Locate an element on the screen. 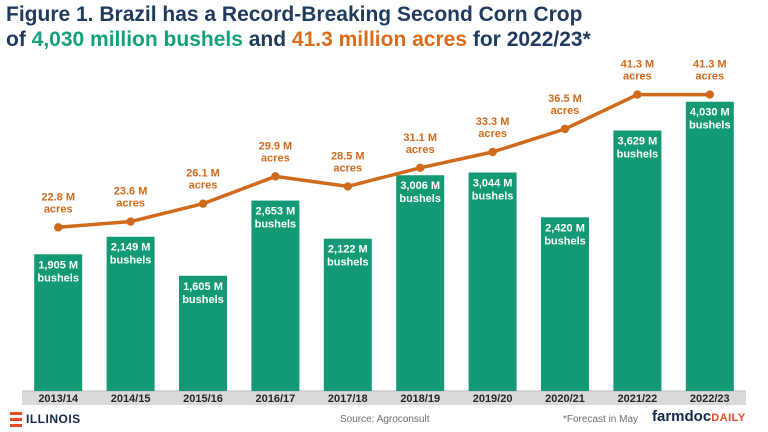 The width and height of the screenshot is (768, 432). title-bushels-highlight: 4,030 million bushels is located at coordinates (137, 39).